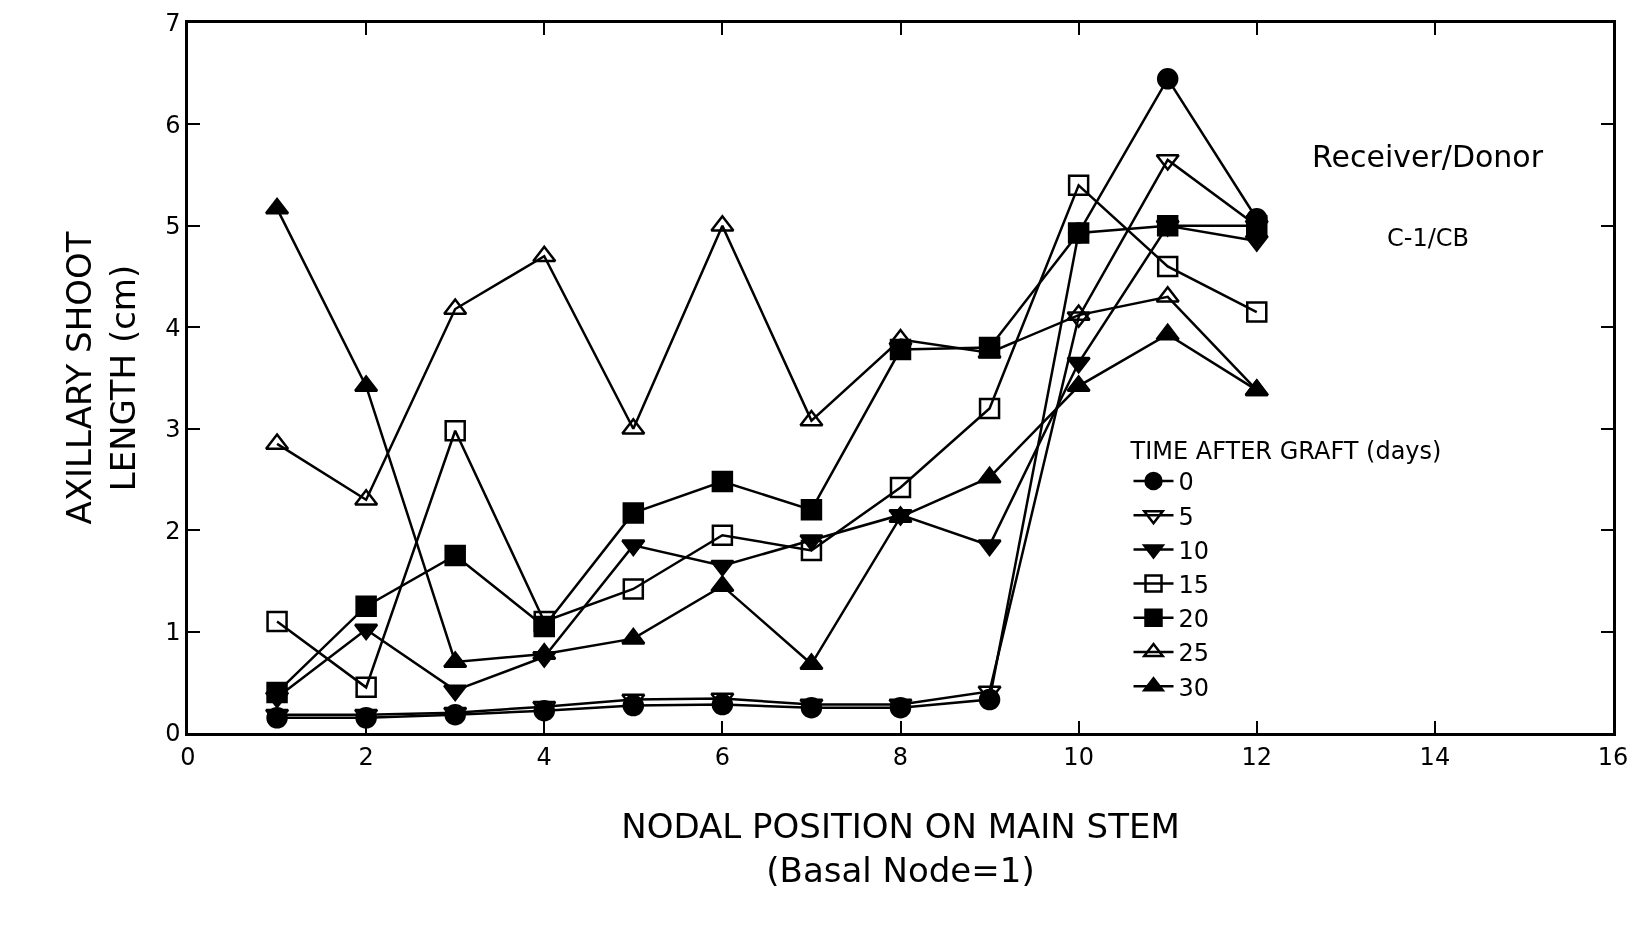 The height and width of the screenshot is (937, 1641). Describe the element at coordinates (900, 756) in the screenshot. I see `x-tick-label: 8` at that location.